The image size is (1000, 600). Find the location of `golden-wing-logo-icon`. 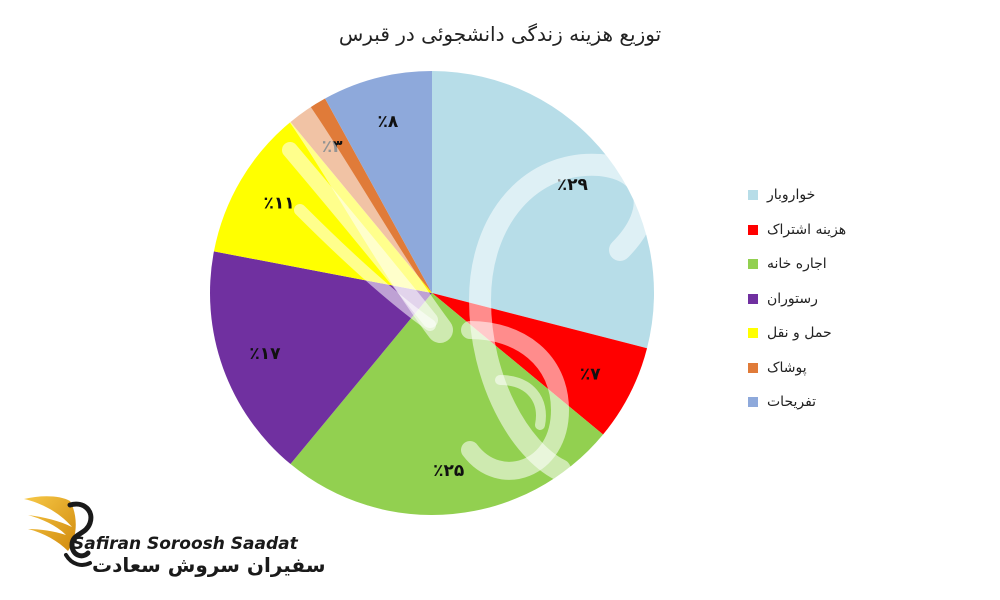

golden-wing-logo-icon is located at coordinates (59, 531).